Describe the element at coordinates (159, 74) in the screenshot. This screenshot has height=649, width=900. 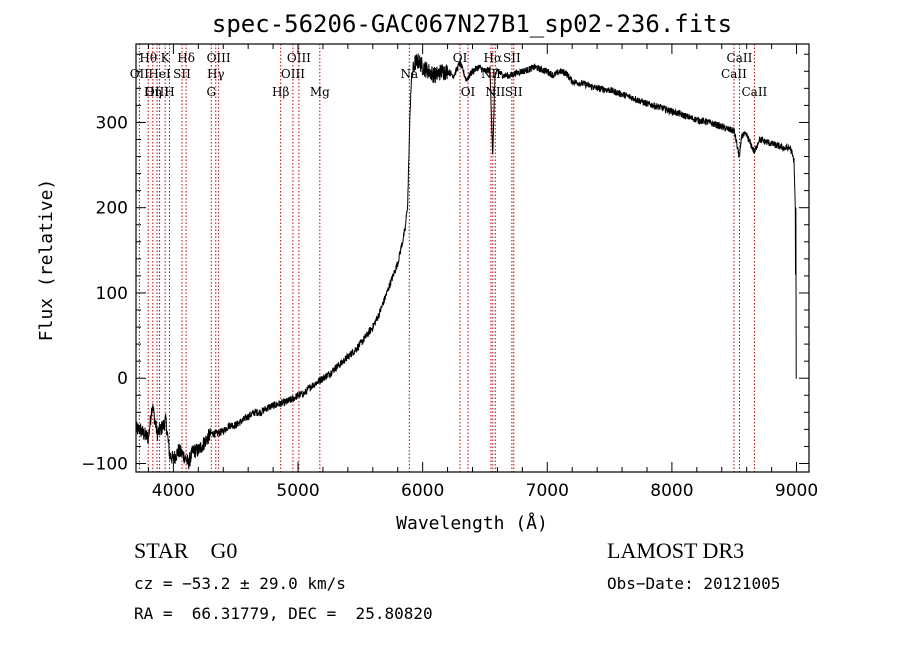
I see `emission-line-label: HeI` at that location.